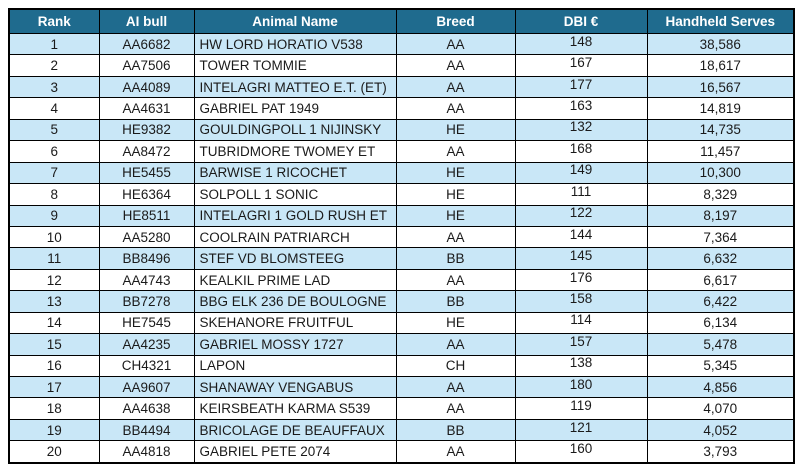 The width and height of the screenshot is (802, 464). Describe the element at coordinates (54, 151) in the screenshot. I see `cell-rank: 6` at that location.